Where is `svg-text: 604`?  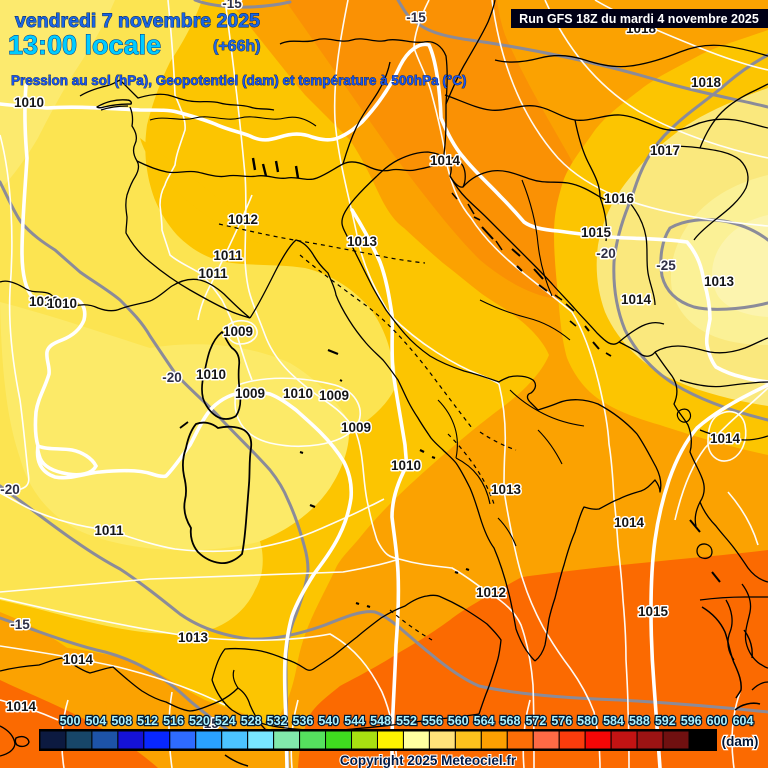
svg-text: 604 is located at coordinates (743, 721).